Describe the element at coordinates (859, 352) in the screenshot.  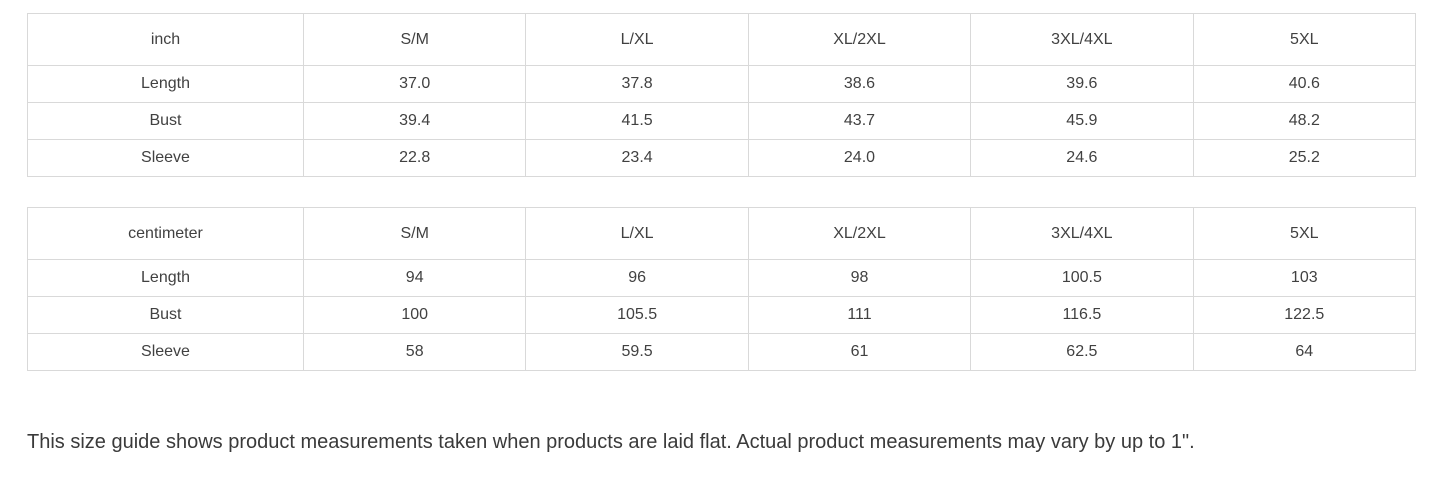
I see `measurement-value-cell: 61` at that location.